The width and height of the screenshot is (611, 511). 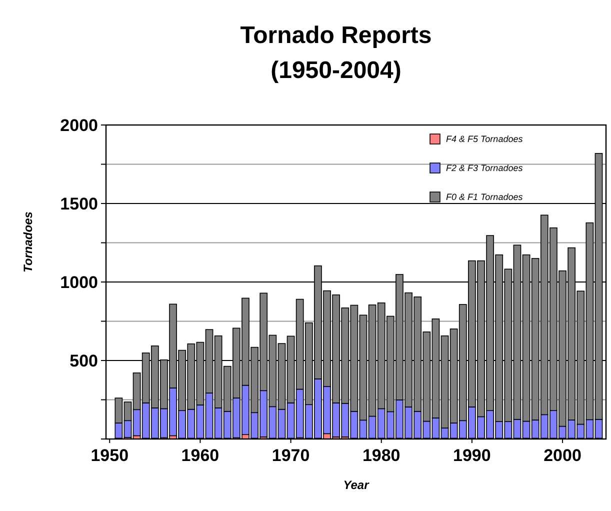 What do you see at coordinates (485, 168) in the screenshot?
I see `legend-label: F2 & F3 Tornadoes` at bounding box center [485, 168].